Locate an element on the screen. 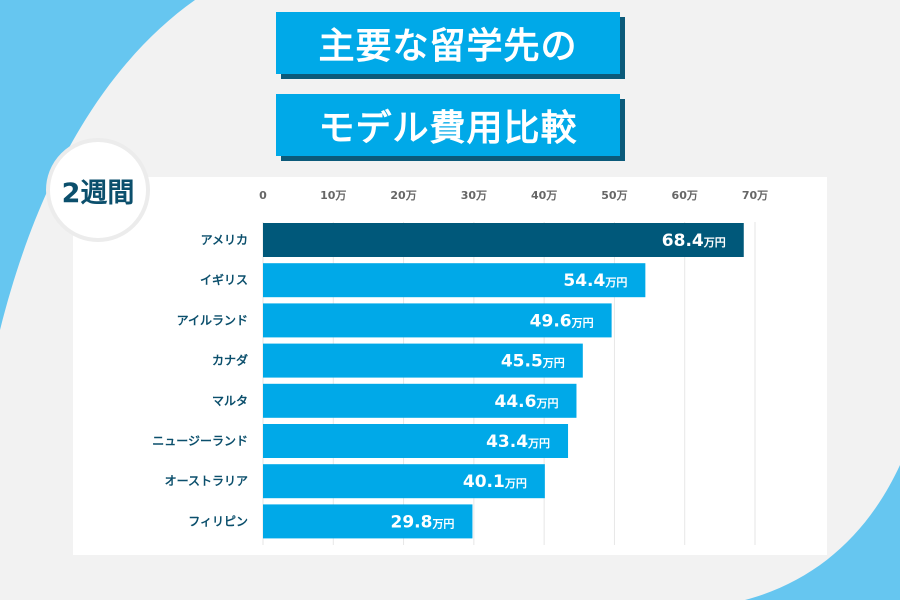 Image resolution: width=900 pixels, height=600 pixels. x-tick-label: 70万 is located at coordinates (755, 195).